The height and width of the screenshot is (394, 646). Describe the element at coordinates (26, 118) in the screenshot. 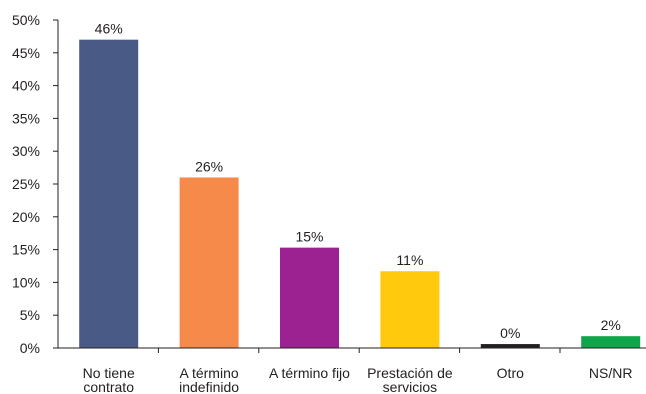

I see `y-tick-label: 35%` at that location.